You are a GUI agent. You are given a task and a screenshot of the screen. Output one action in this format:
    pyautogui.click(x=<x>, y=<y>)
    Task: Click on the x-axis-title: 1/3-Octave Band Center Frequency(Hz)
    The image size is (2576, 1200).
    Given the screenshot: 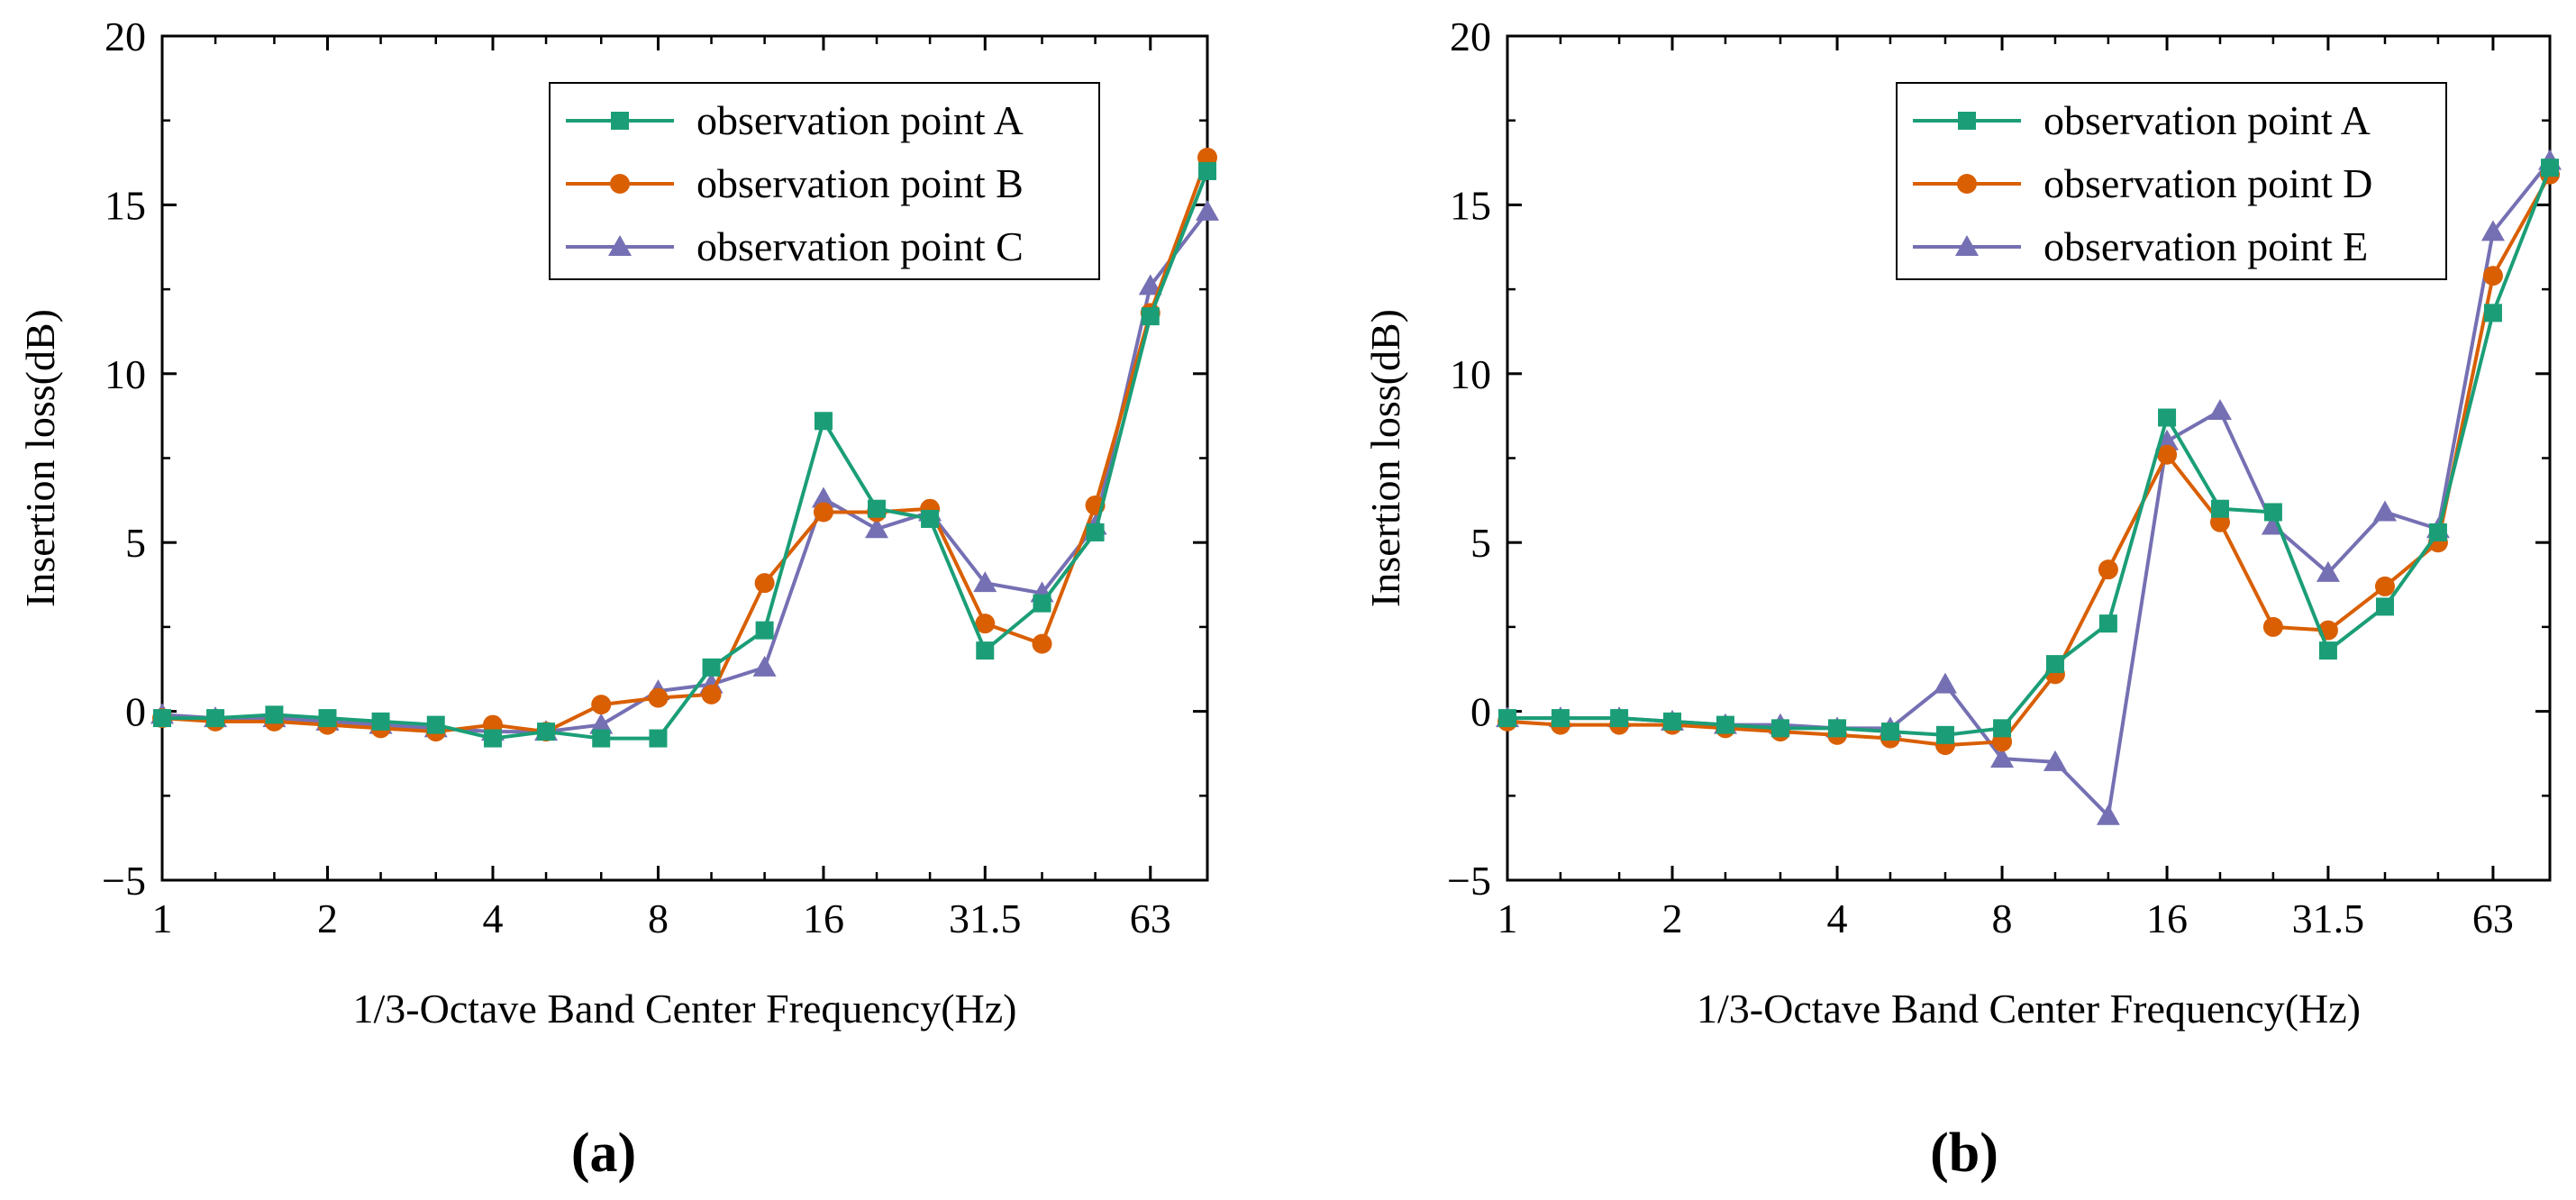 What is the action you would take?
    pyautogui.click(x=2029, y=1009)
    